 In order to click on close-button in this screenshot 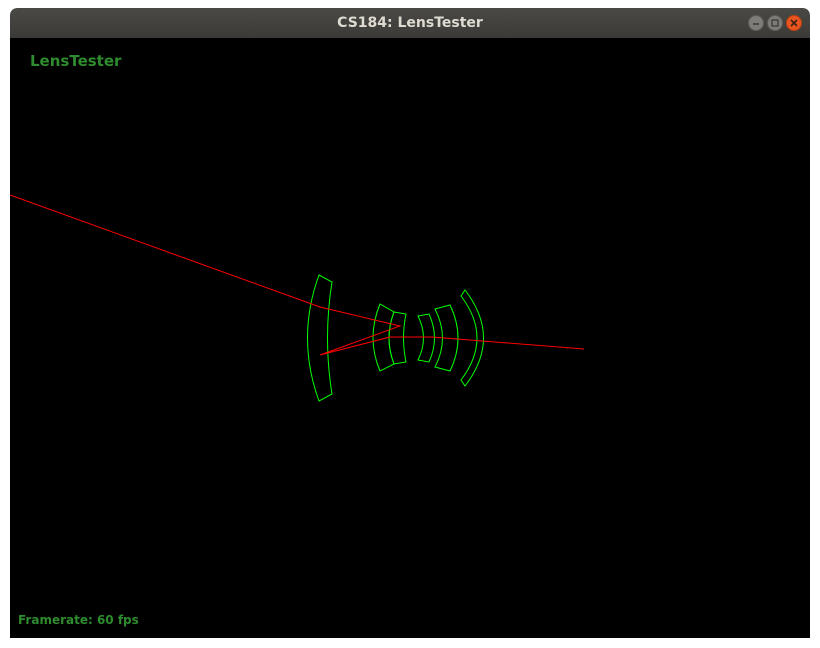, I will do `click(794, 23)`.